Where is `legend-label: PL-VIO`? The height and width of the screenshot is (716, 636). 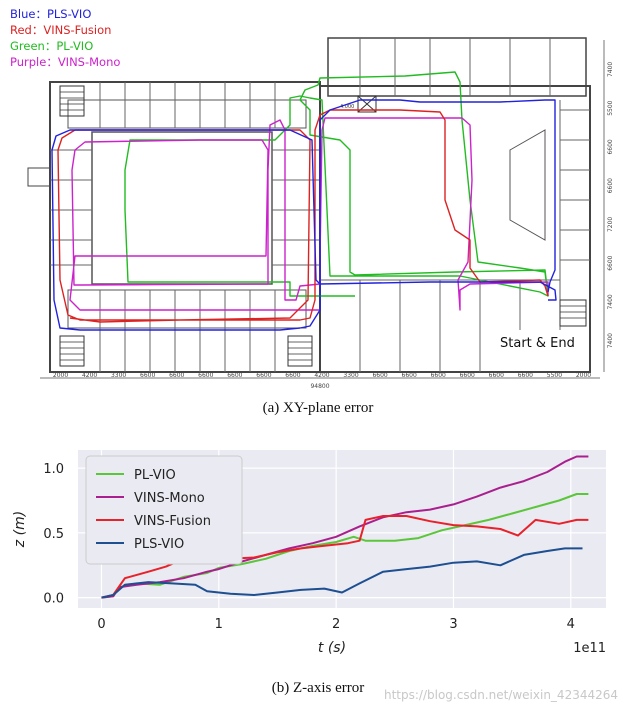
legend-label: PL-VIO is located at coordinates (155, 475).